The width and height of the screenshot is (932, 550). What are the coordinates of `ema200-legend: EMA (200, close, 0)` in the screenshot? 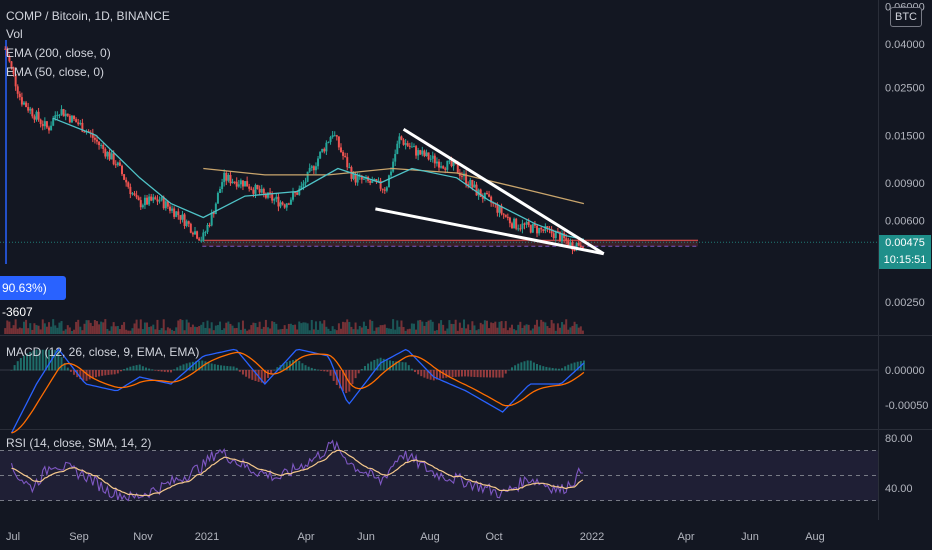 It's located at (58, 53).